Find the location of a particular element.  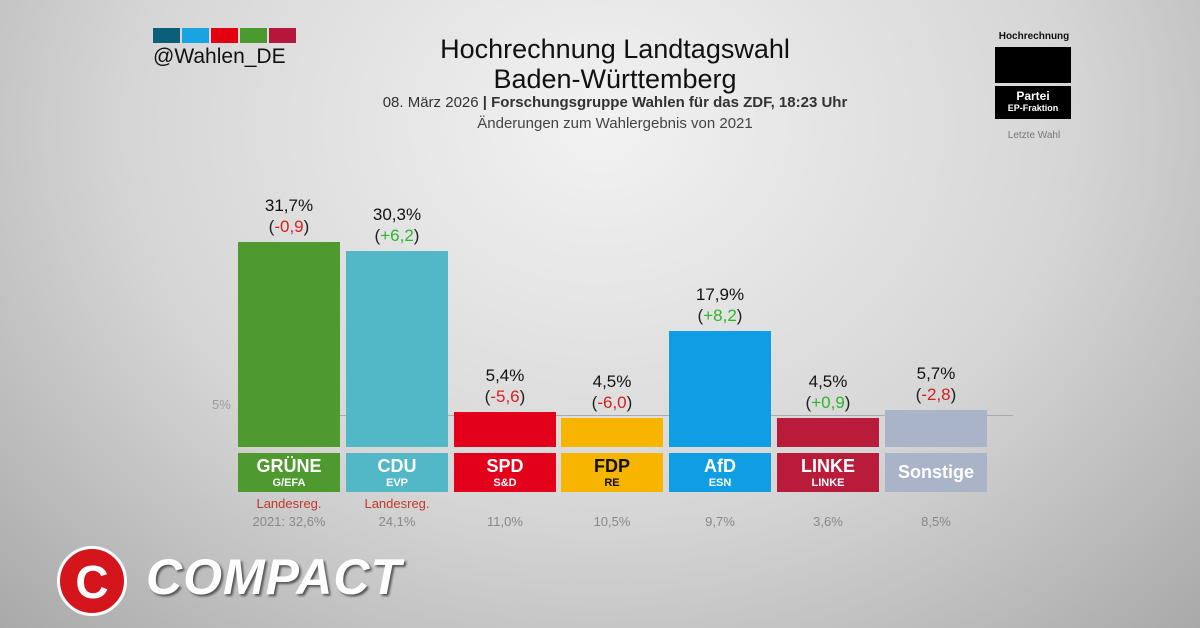

previous-result: 10,5% is located at coordinates (612, 521).